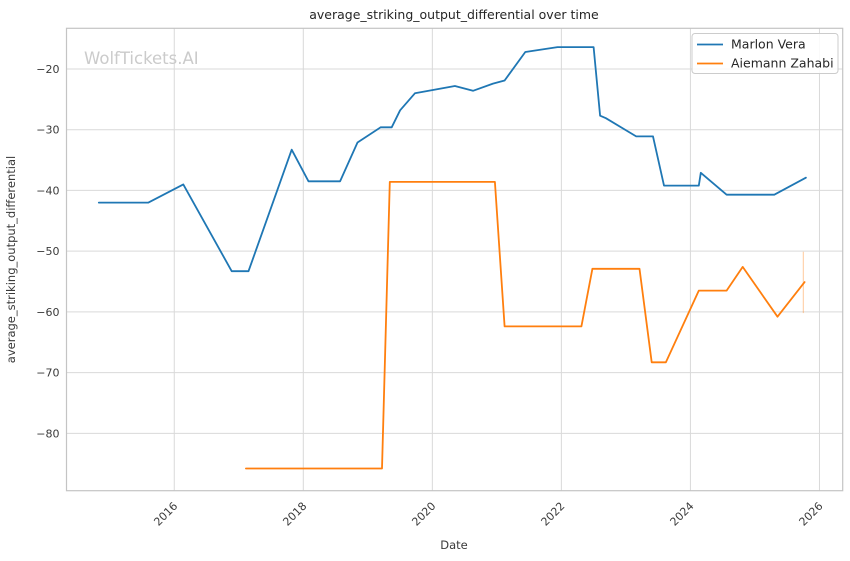 This screenshot has width=850, height=561. I want to click on y-axis-label: average_striking_output_differential, so click(11, 259).